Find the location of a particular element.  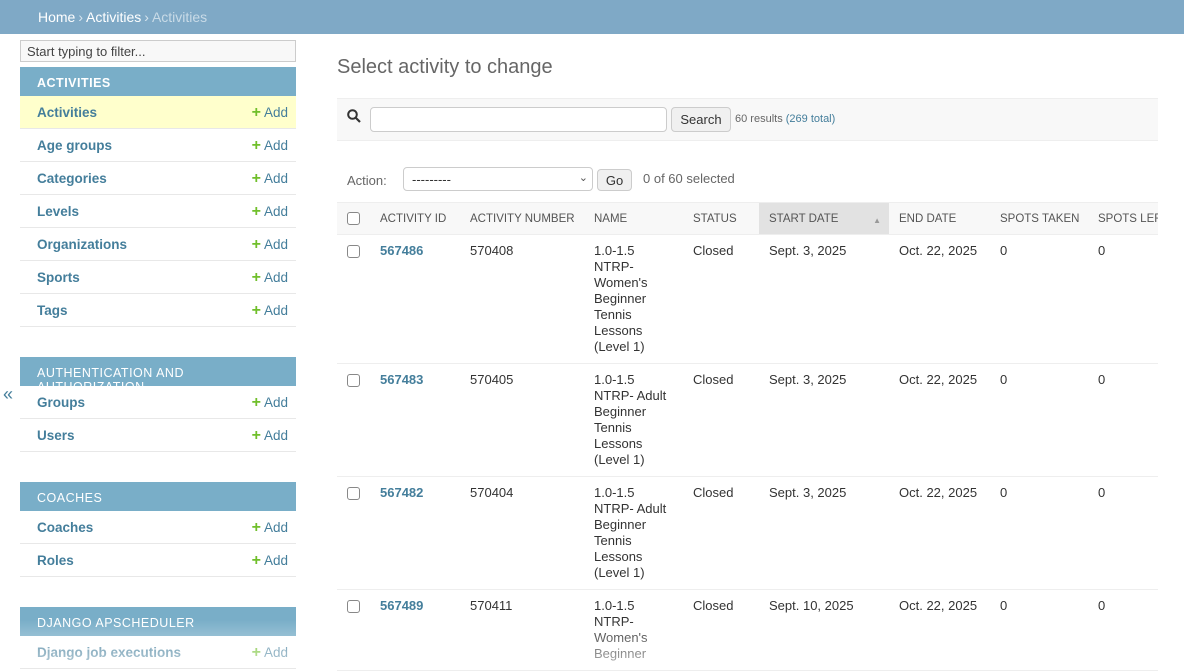

breadcrumb-home: Home is located at coordinates (57, 17).